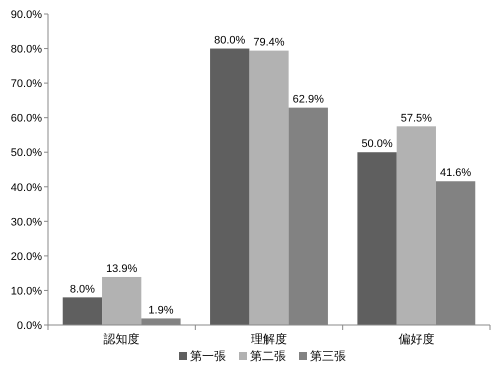  Describe the element at coordinates (122, 268) in the screenshot. I see `data-label: 13.9%` at that location.